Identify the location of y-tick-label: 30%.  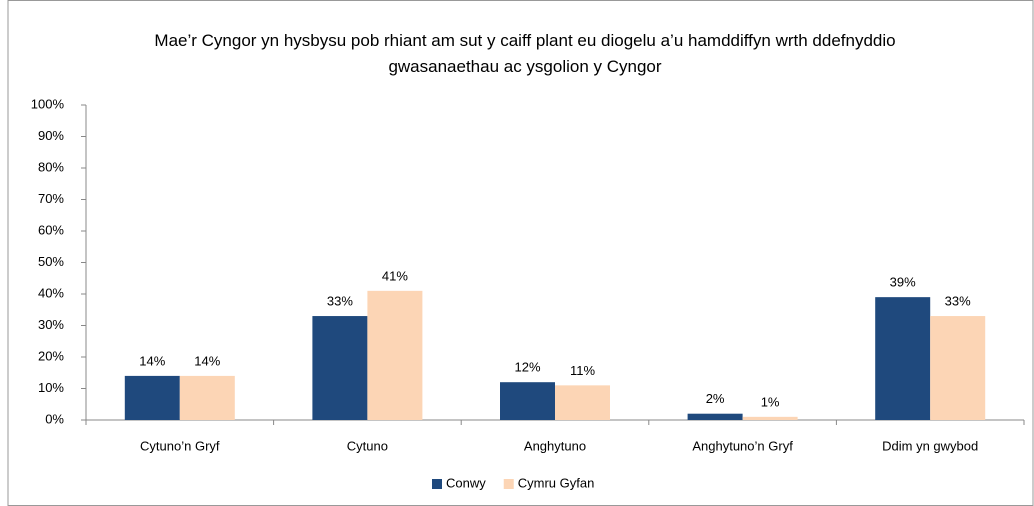
(51, 324).